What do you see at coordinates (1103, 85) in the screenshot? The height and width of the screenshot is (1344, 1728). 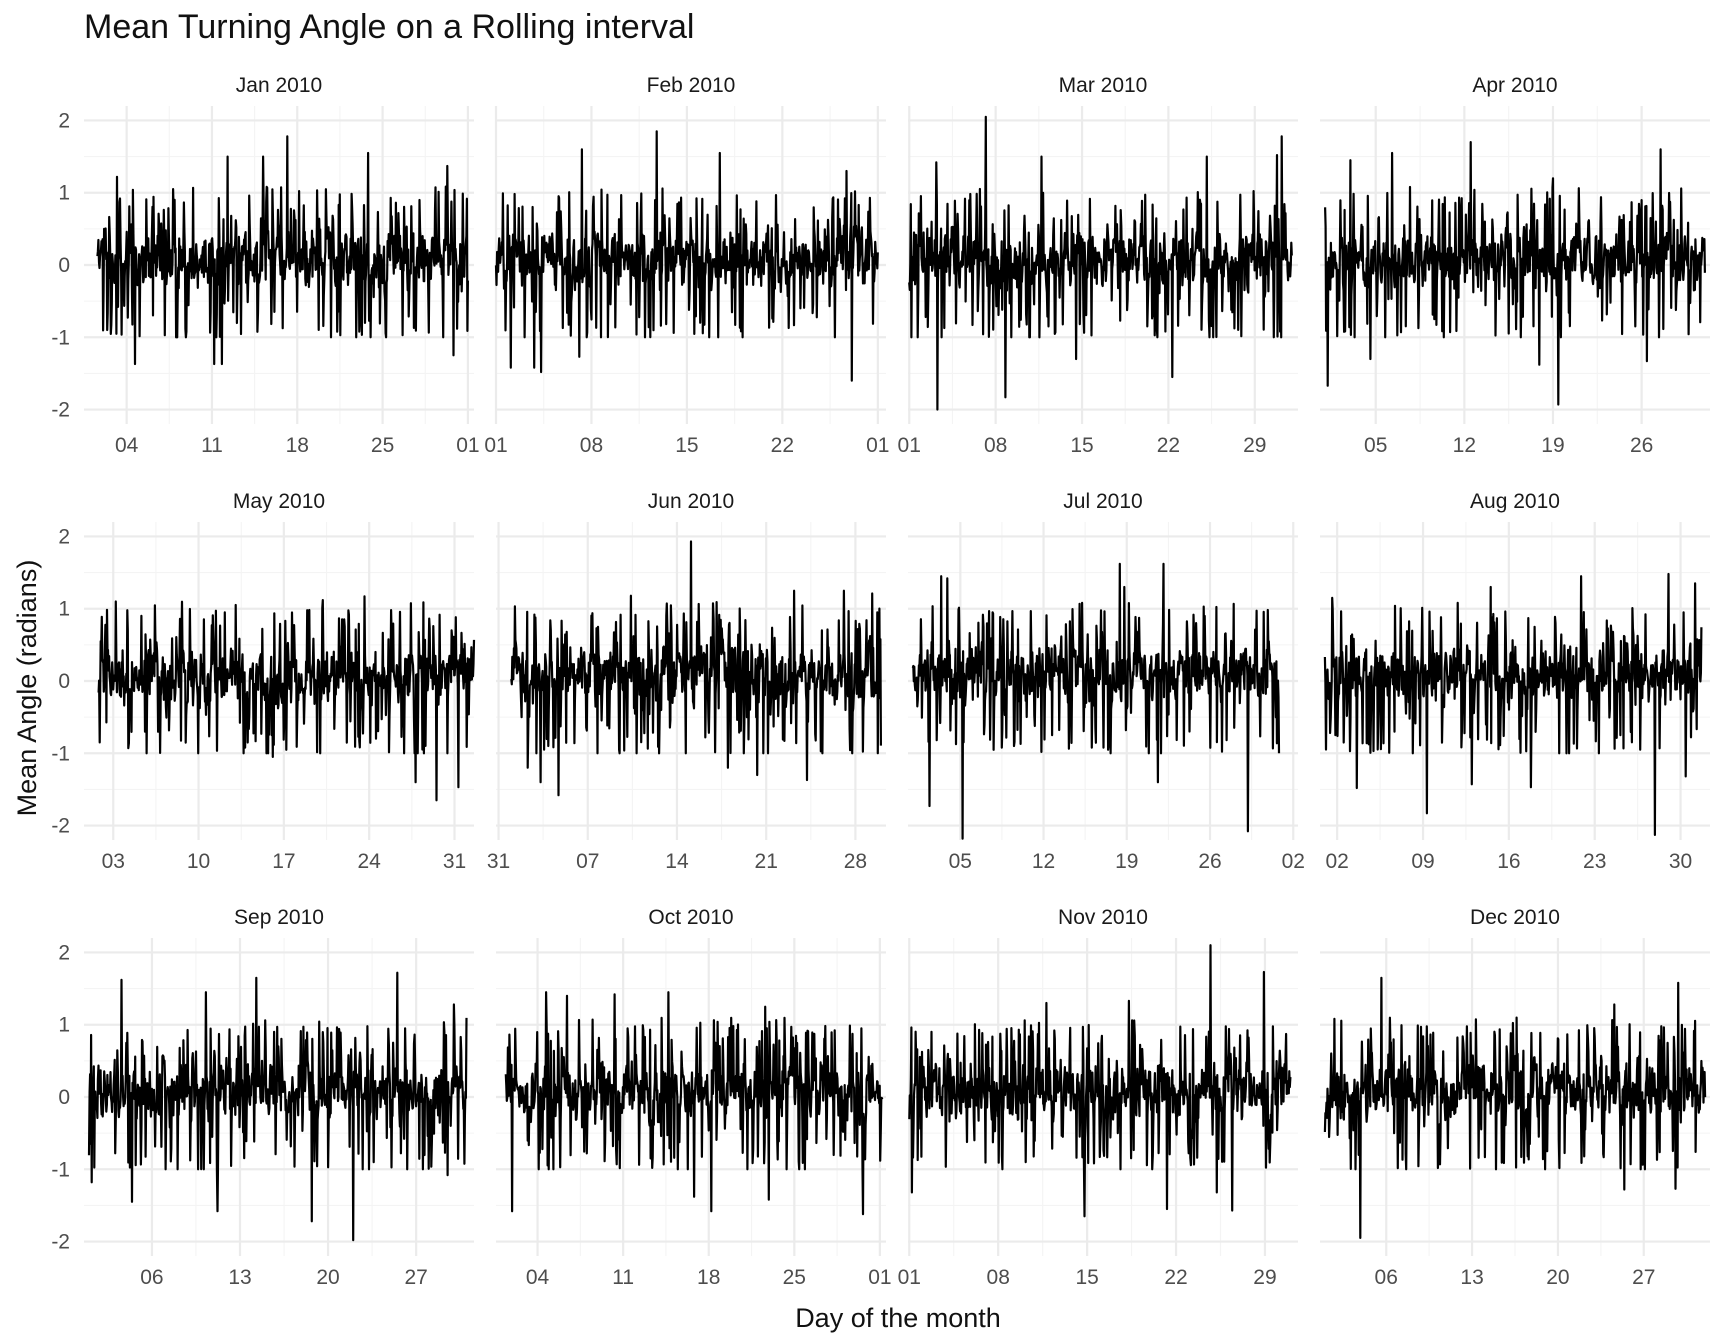 I see `facet-label: Mar 2010` at bounding box center [1103, 85].